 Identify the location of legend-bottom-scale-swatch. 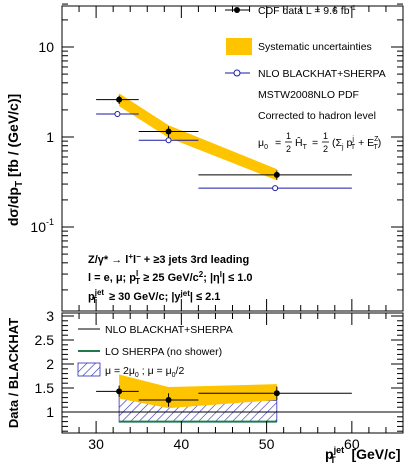
(89, 369).